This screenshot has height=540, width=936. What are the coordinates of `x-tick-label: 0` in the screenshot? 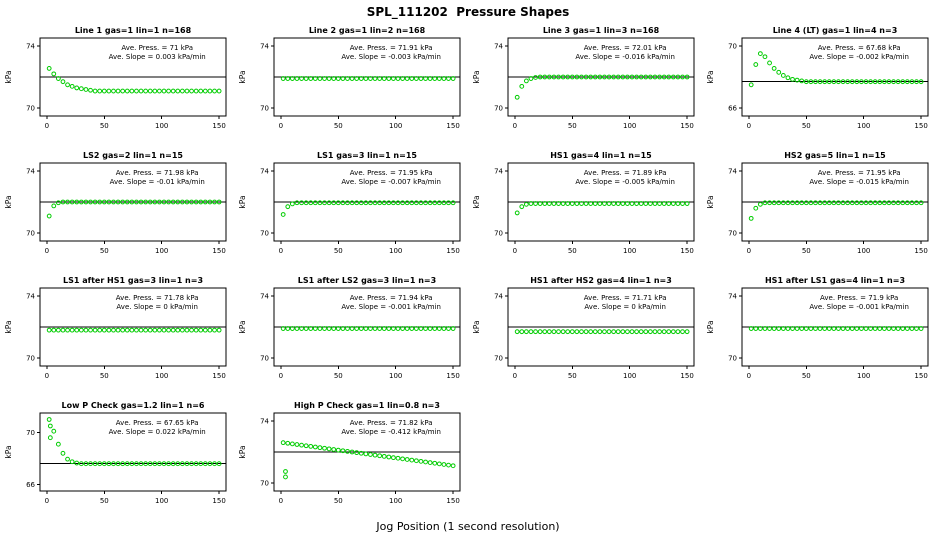 It's located at (281, 501).